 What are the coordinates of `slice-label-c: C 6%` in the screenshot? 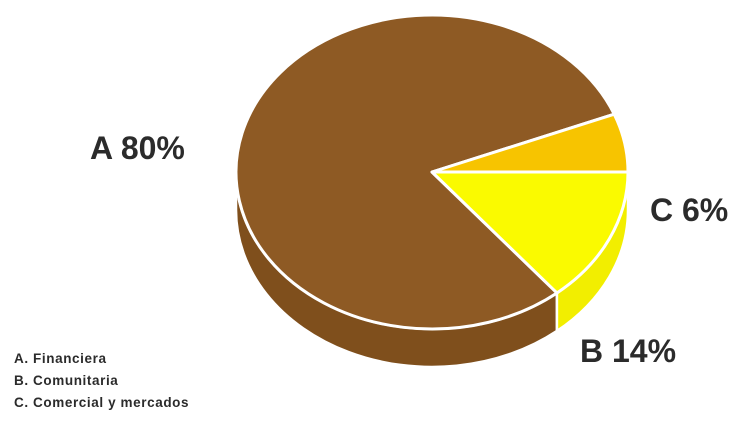 It's located at (689, 210).